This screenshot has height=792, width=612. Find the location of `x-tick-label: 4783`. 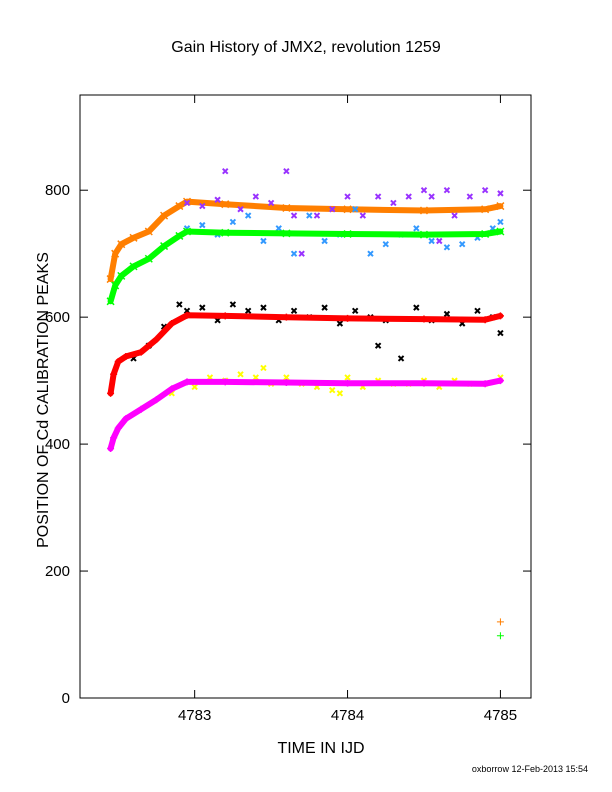

x-tick-label: 4783 is located at coordinates (194, 715).